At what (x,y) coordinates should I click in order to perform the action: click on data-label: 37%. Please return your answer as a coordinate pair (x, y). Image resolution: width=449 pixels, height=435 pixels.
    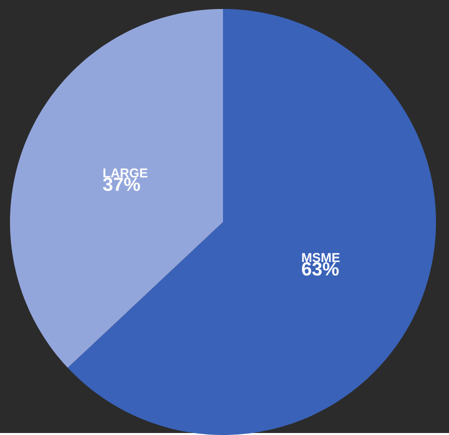
    Looking at the image, I should click on (121, 184).